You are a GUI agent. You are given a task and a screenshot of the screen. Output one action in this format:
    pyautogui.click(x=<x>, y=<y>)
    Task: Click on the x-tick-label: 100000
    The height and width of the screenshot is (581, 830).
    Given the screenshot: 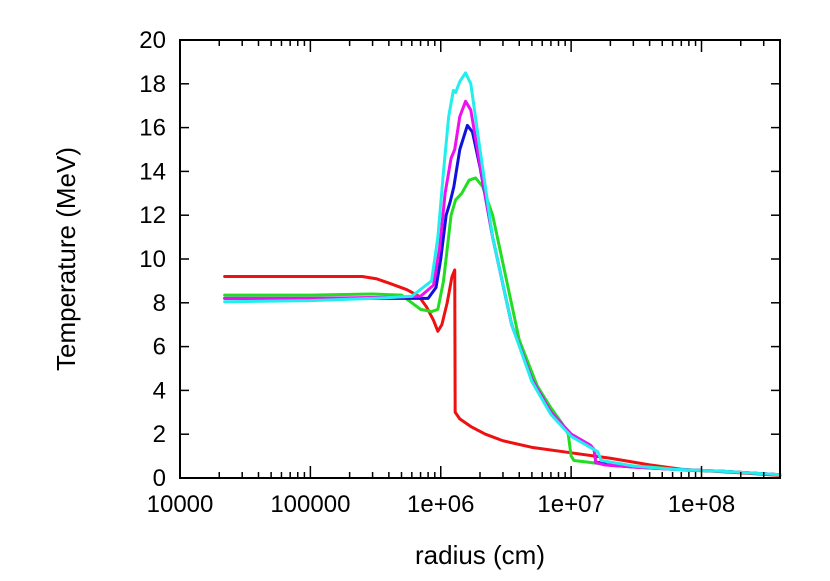 What is the action you would take?
    pyautogui.click(x=310, y=504)
    